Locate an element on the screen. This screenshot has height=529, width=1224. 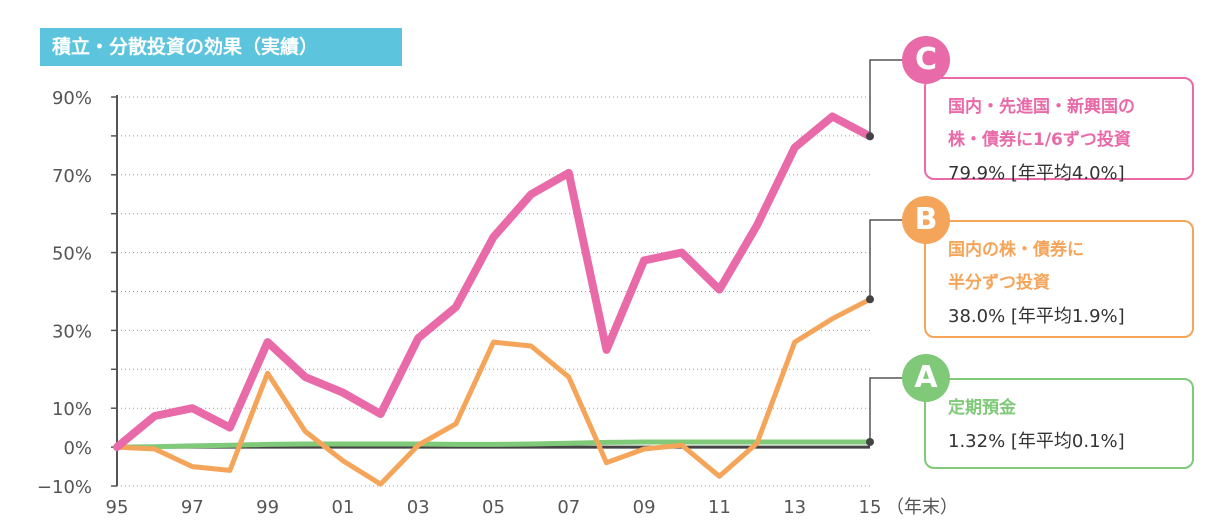
callout-b: 国内の株・債券に 半分ずつ投資 38.0% [年平均1.9%] is located at coordinates (1059, 279).